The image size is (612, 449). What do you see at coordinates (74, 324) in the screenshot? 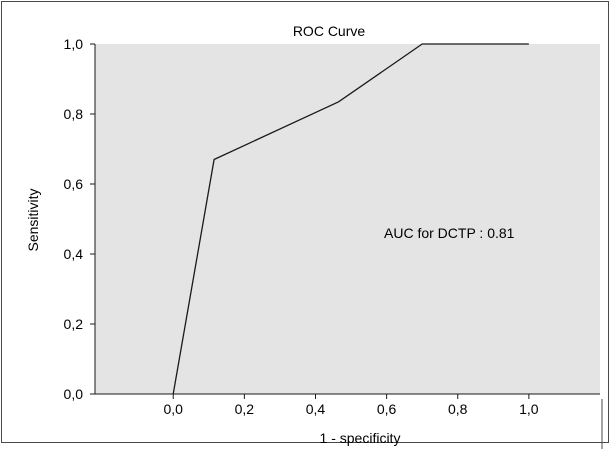
I see `y-tick-label: 0,2` at bounding box center [74, 324].